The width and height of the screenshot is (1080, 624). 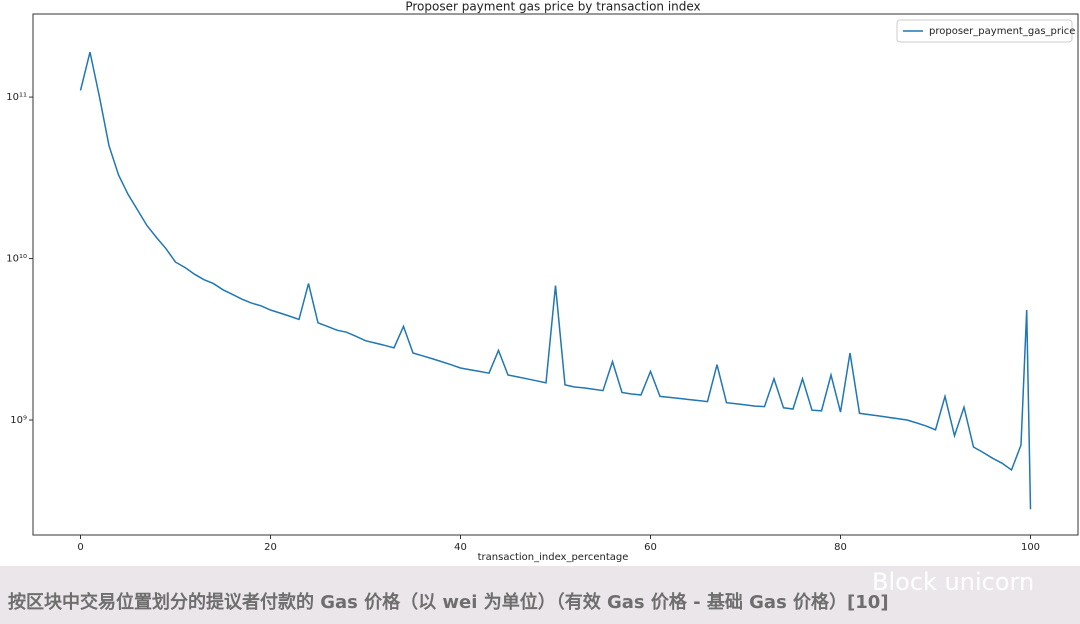 What do you see at coordinates (270, 547) in the screenshot?
I see `x-tick-label: 20` at bounding box center [270, 547].